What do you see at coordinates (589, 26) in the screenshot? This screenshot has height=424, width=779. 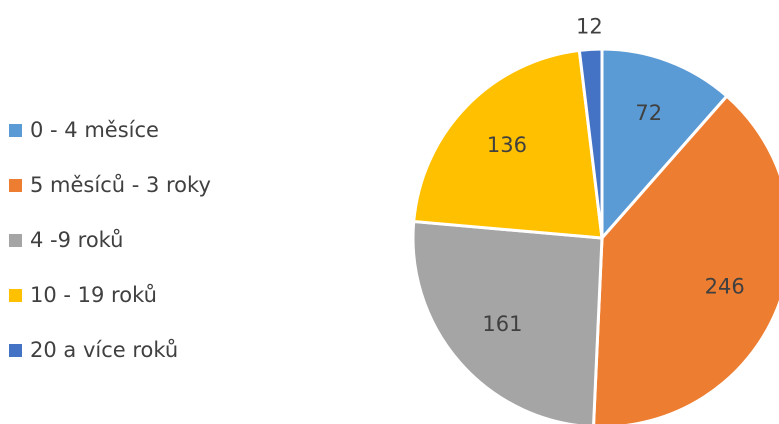 I see `data-label: 12` at bounding box center [589, 26].